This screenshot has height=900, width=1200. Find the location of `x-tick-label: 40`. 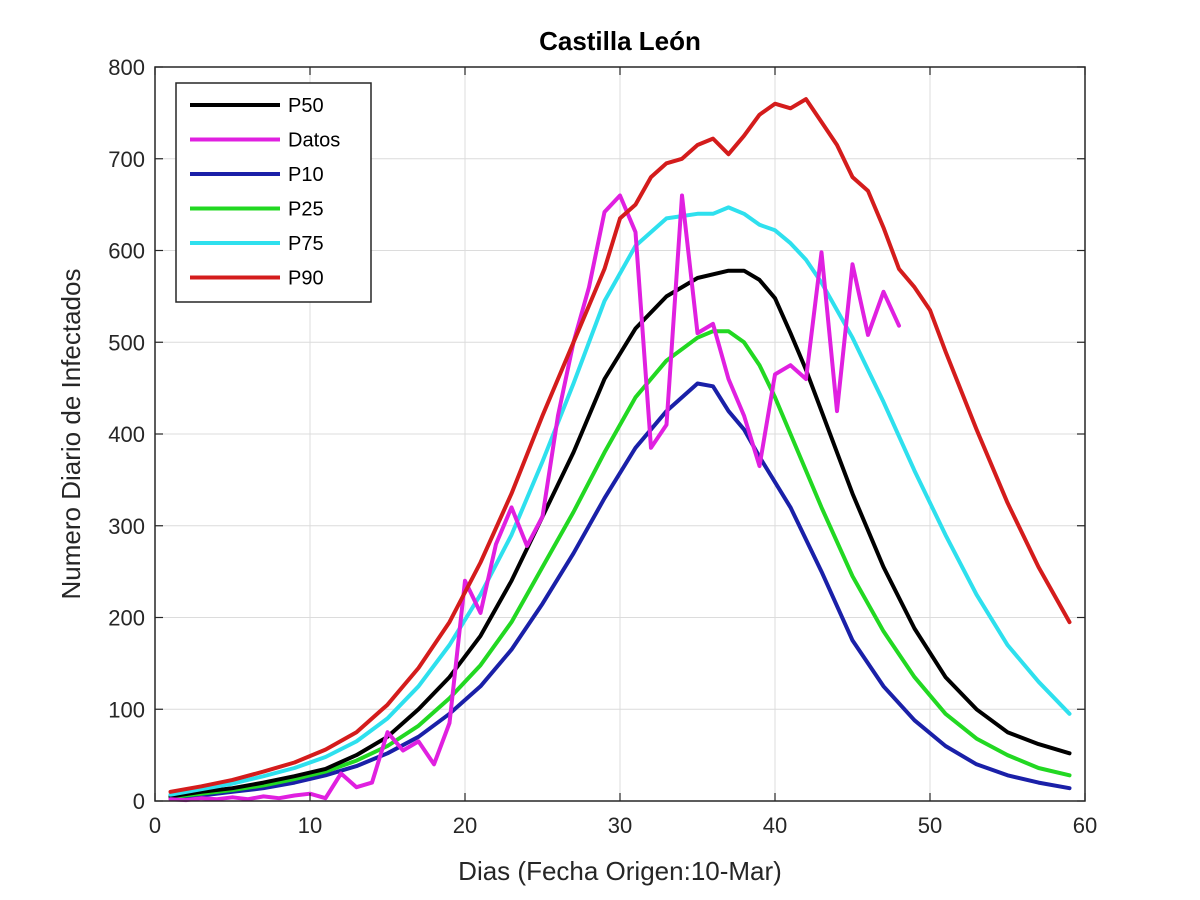

x-tick-label: 40 is located at coordinates (775, 825).